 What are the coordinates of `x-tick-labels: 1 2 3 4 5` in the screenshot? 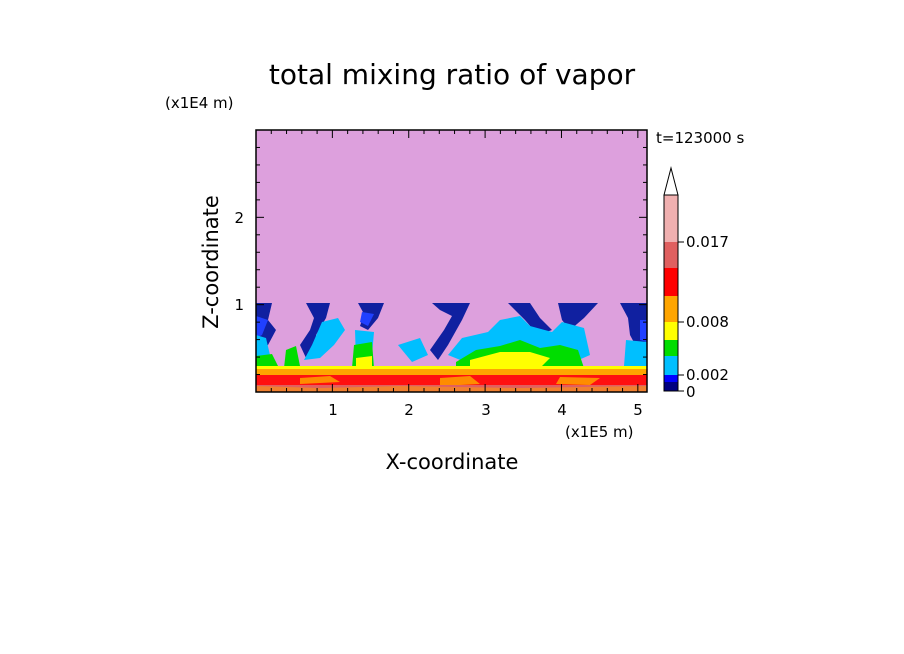 It's located at (485, 410).